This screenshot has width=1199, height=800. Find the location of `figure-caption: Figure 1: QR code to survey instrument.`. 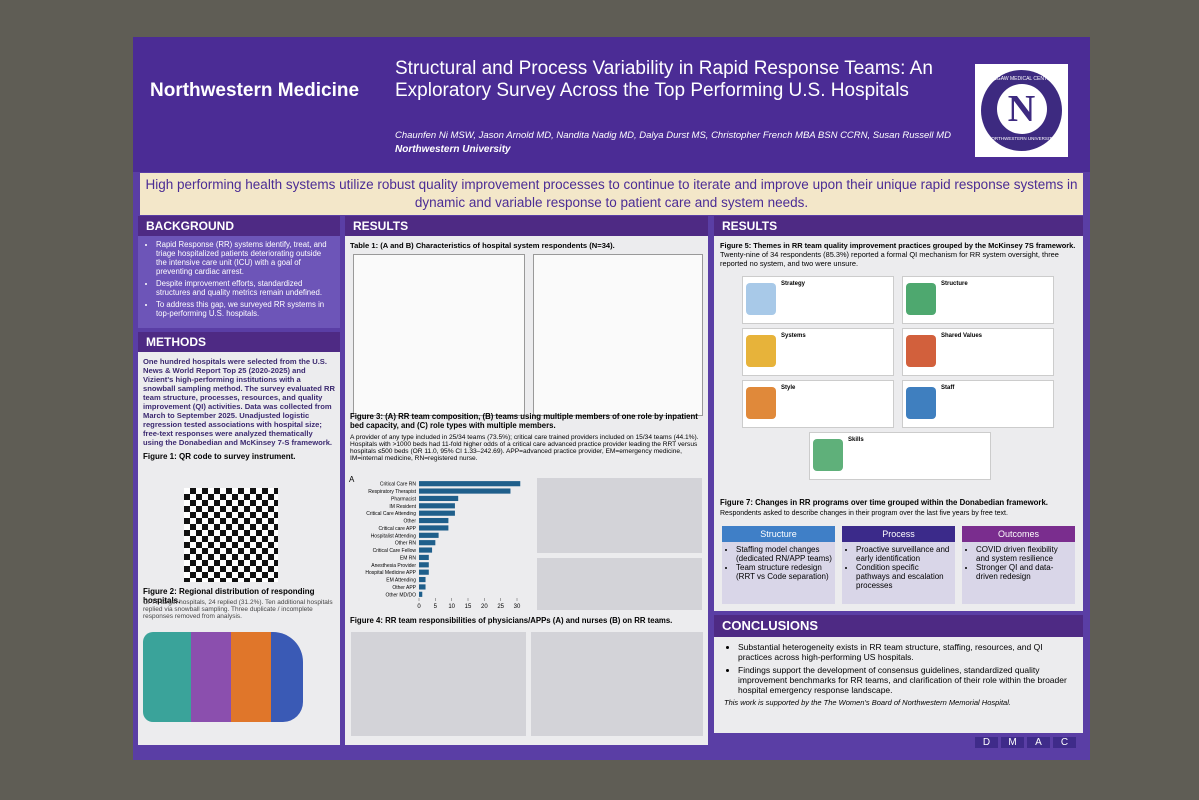

figure-caption: Figure 1: QR code to survey instrument. is located at coordinates (219, 456).